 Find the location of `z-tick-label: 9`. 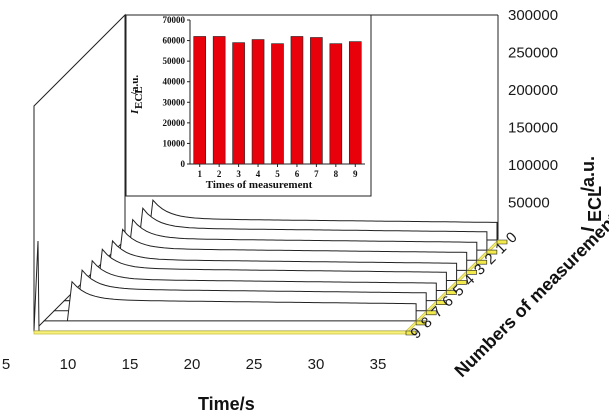

z-tick-label: 9 is located at coordinates (416, 333).